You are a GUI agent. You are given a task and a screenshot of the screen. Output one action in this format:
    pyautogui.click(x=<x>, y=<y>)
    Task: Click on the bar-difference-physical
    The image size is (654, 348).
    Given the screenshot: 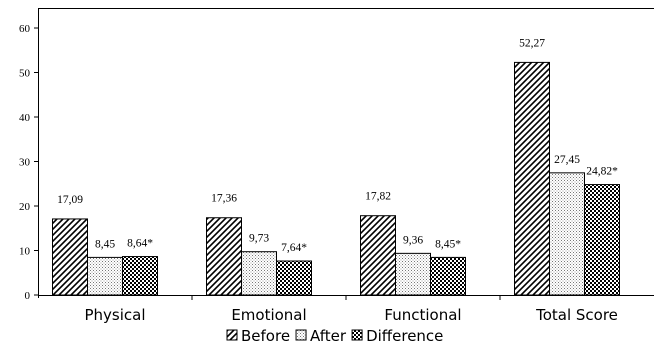 What is the action you would take?
    pyautogui.click(x=140, y=276)
    